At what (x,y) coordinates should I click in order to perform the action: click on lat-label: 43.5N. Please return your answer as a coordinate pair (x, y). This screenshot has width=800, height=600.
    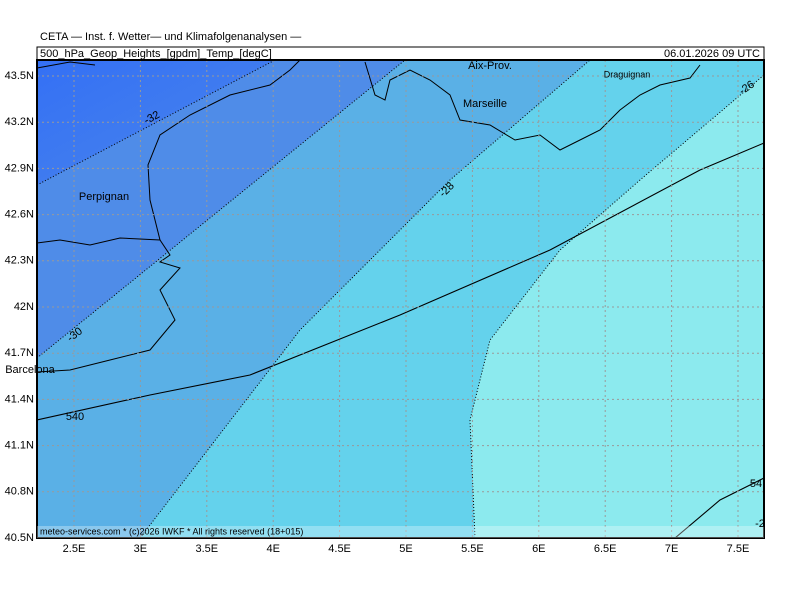
    Looking at the image, I should click on (19, 76).